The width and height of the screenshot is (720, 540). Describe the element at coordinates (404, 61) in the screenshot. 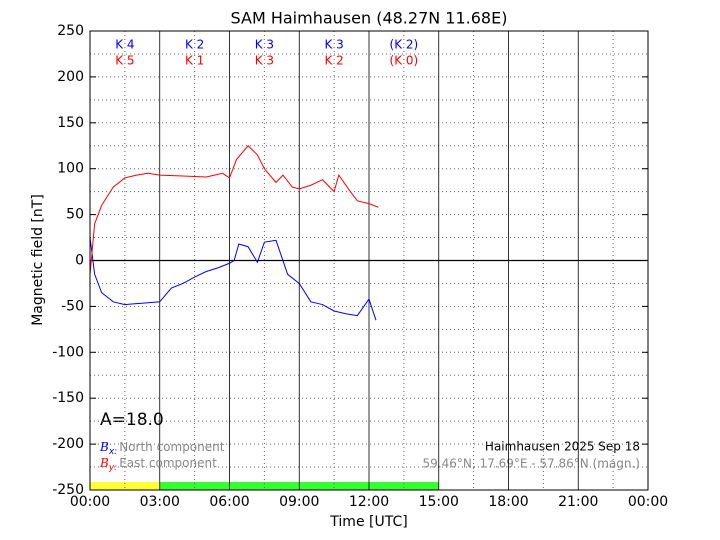

I see `k-index: (K 0)` at that location.